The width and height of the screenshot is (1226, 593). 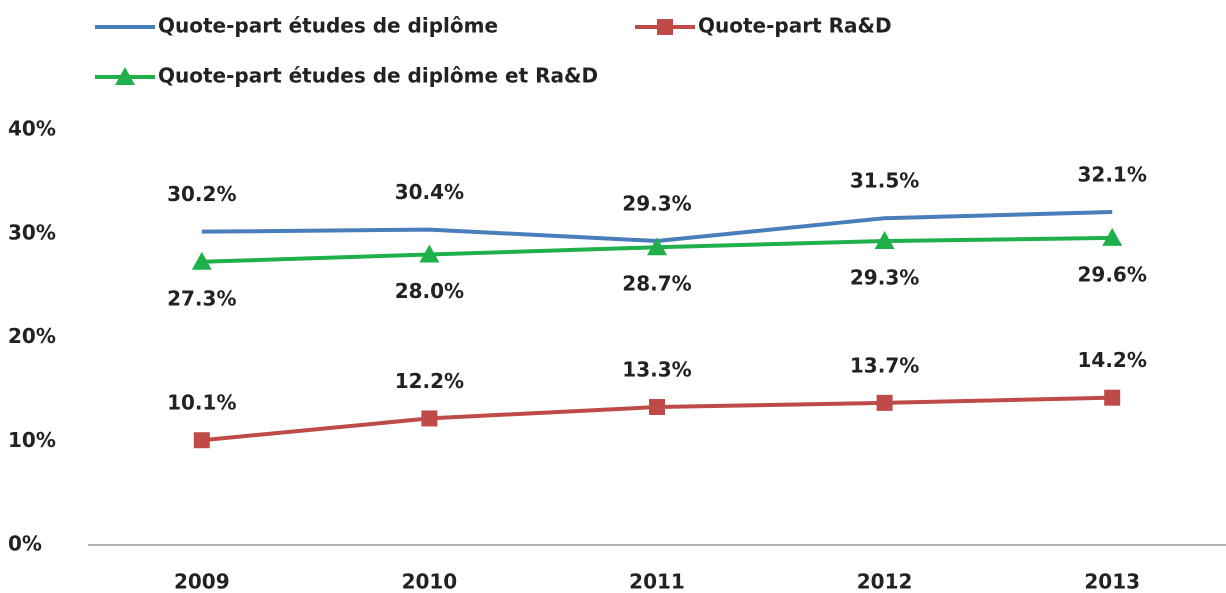 What do you see at coordinates (32, 440) in the screenshot?
I see `y-tick-label: 10%` at bounding box center [32, 440].